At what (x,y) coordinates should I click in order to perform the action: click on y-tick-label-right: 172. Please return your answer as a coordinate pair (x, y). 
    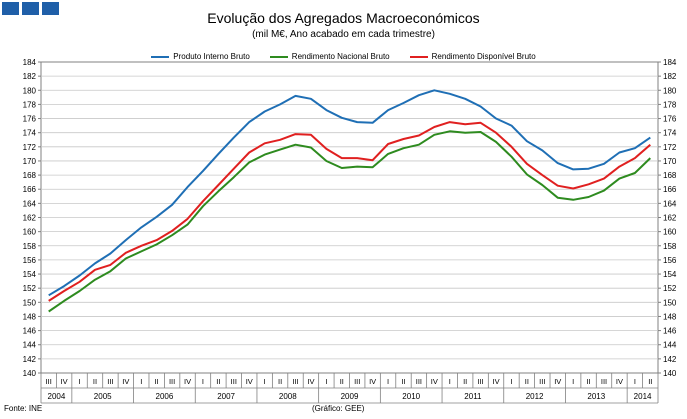
    Looking at the image, I should click on (670, 147).